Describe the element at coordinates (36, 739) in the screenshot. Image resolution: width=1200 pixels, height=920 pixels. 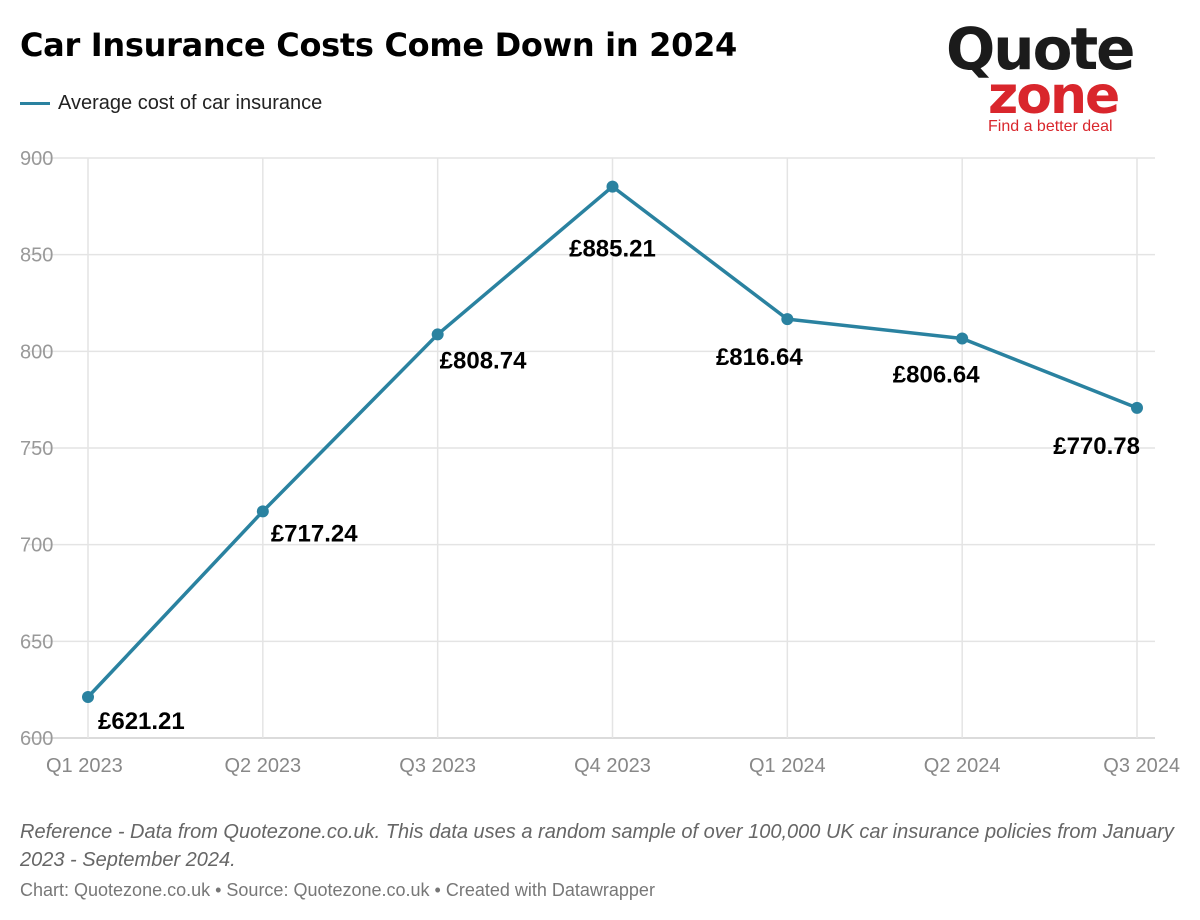
I see `y-tick-label: 600` at that location.